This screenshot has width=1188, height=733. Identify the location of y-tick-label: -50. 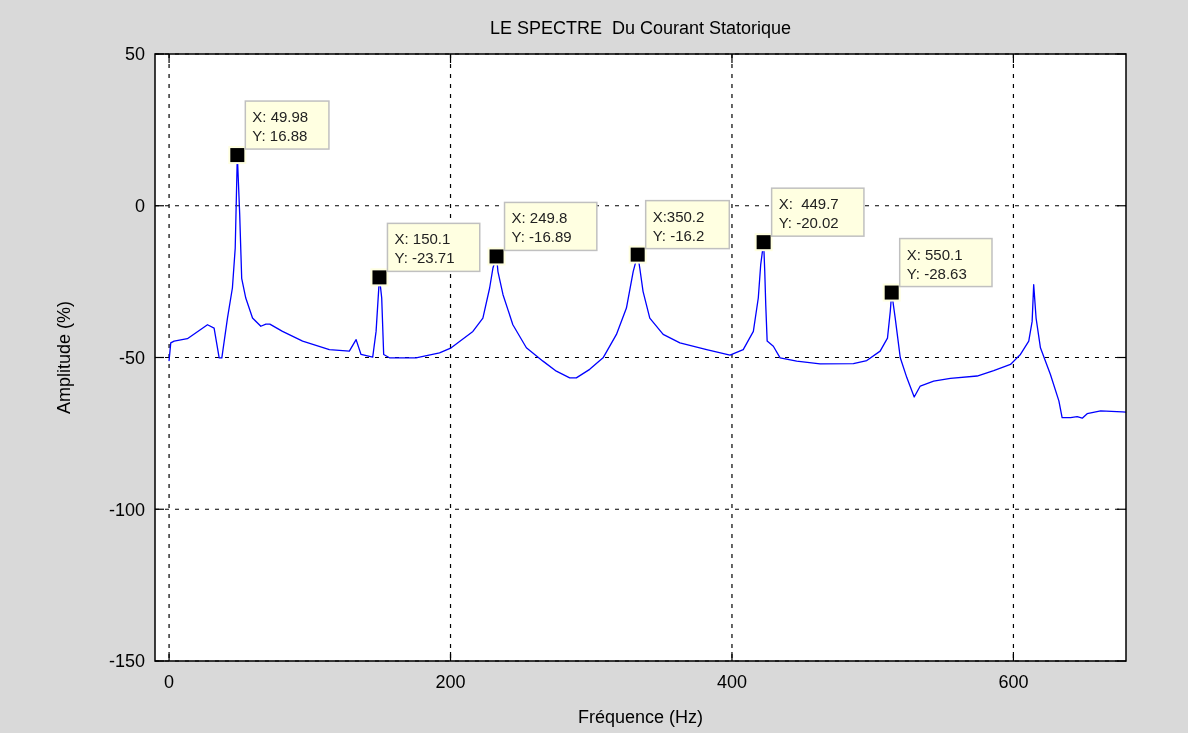
(131, 357).